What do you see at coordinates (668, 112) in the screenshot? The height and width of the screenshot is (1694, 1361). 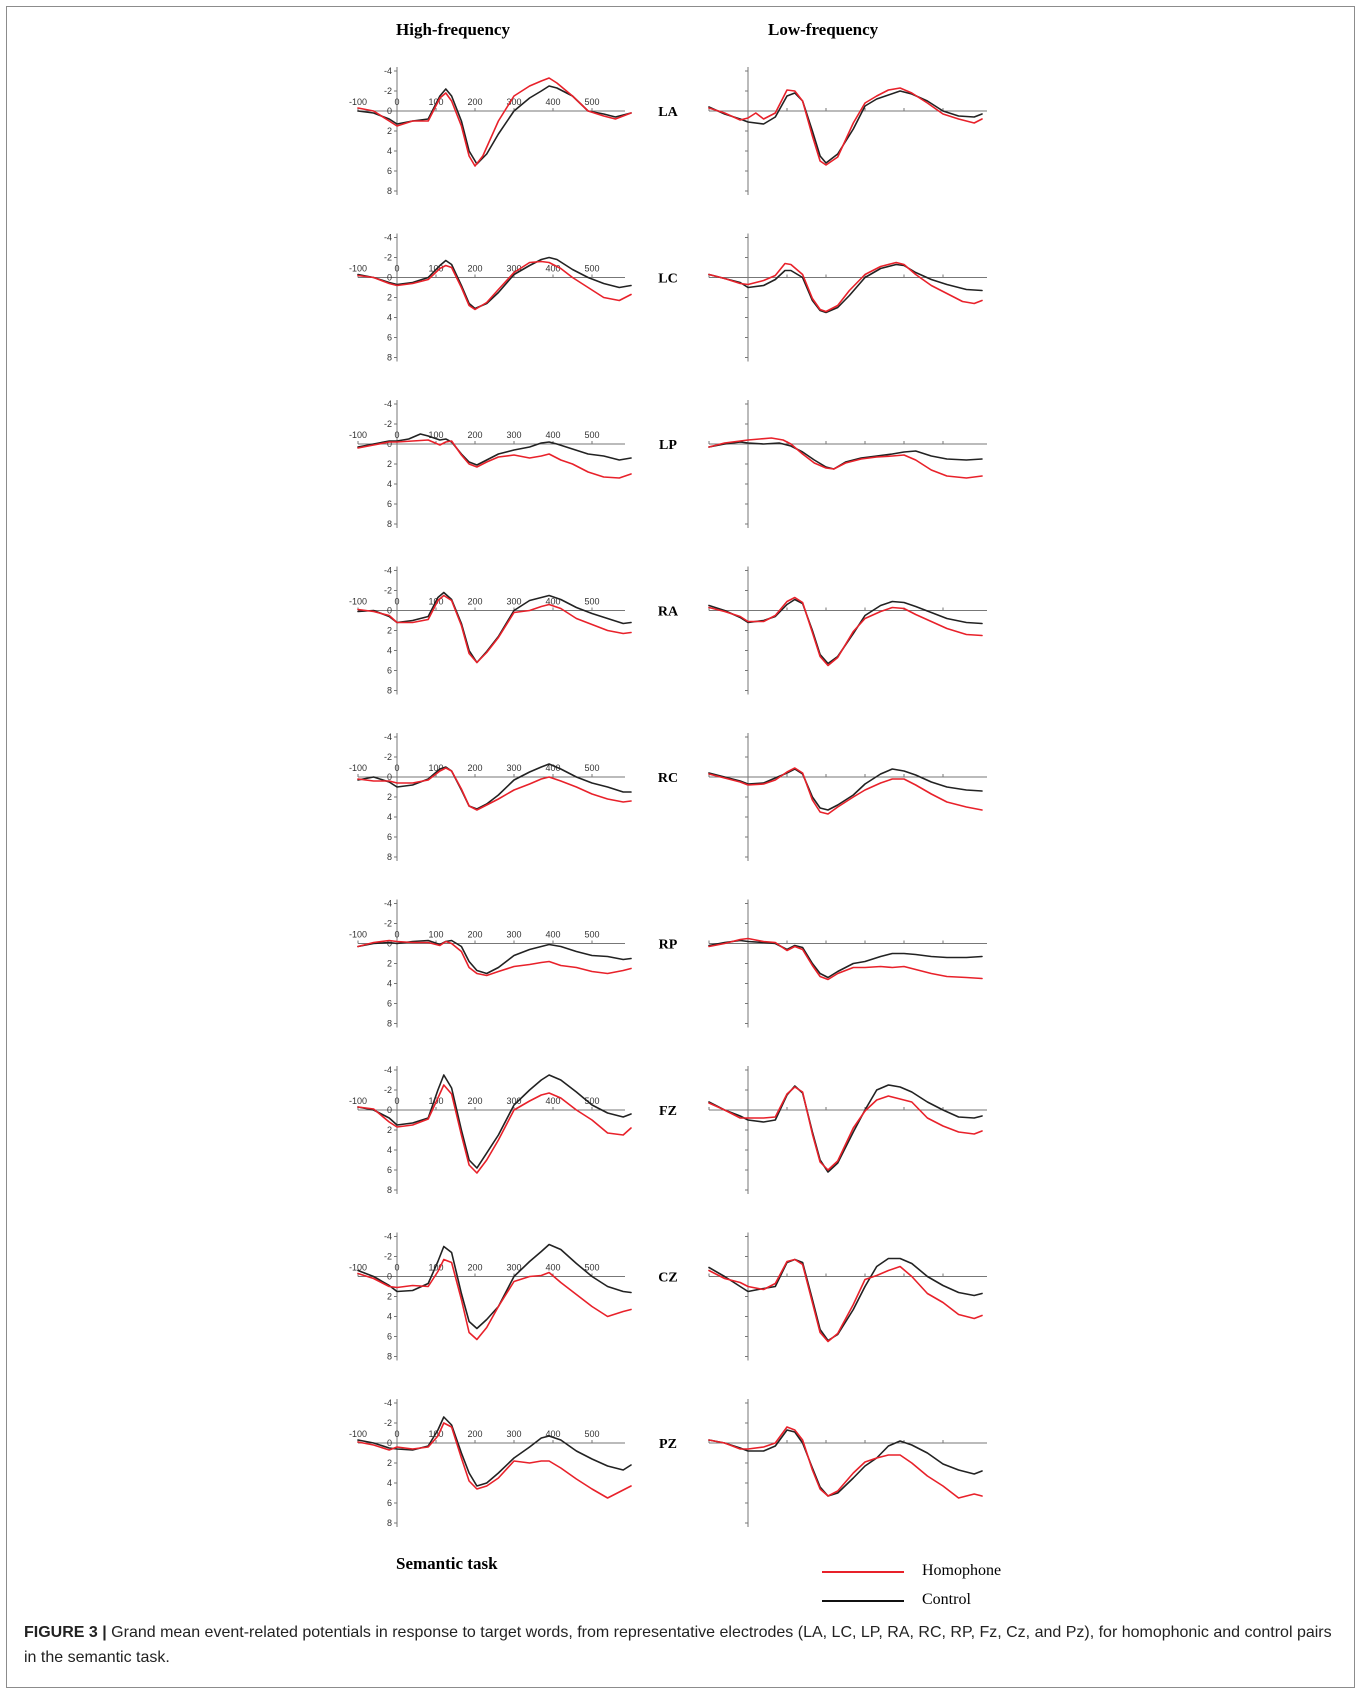 I see `electrode-label-la: LA` at bounding box center [668, 112].